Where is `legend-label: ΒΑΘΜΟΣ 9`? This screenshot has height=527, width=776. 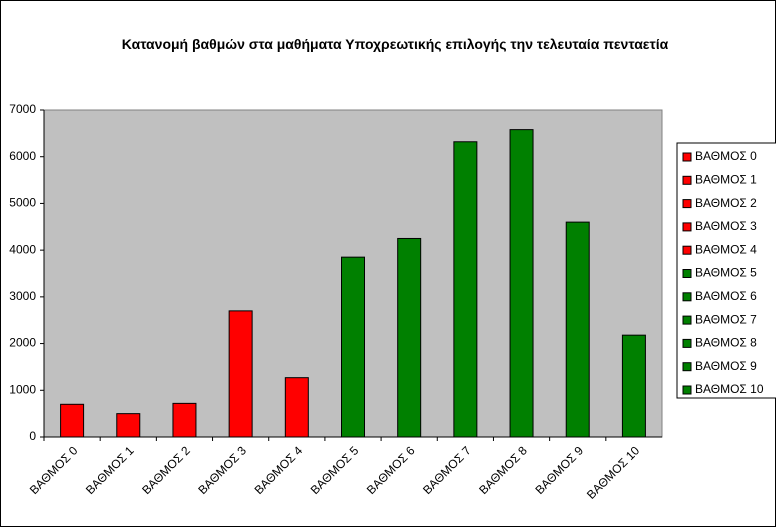
legend-label: ΒΑΘΜΟΣ 9 is located at coordinates (726, 366).